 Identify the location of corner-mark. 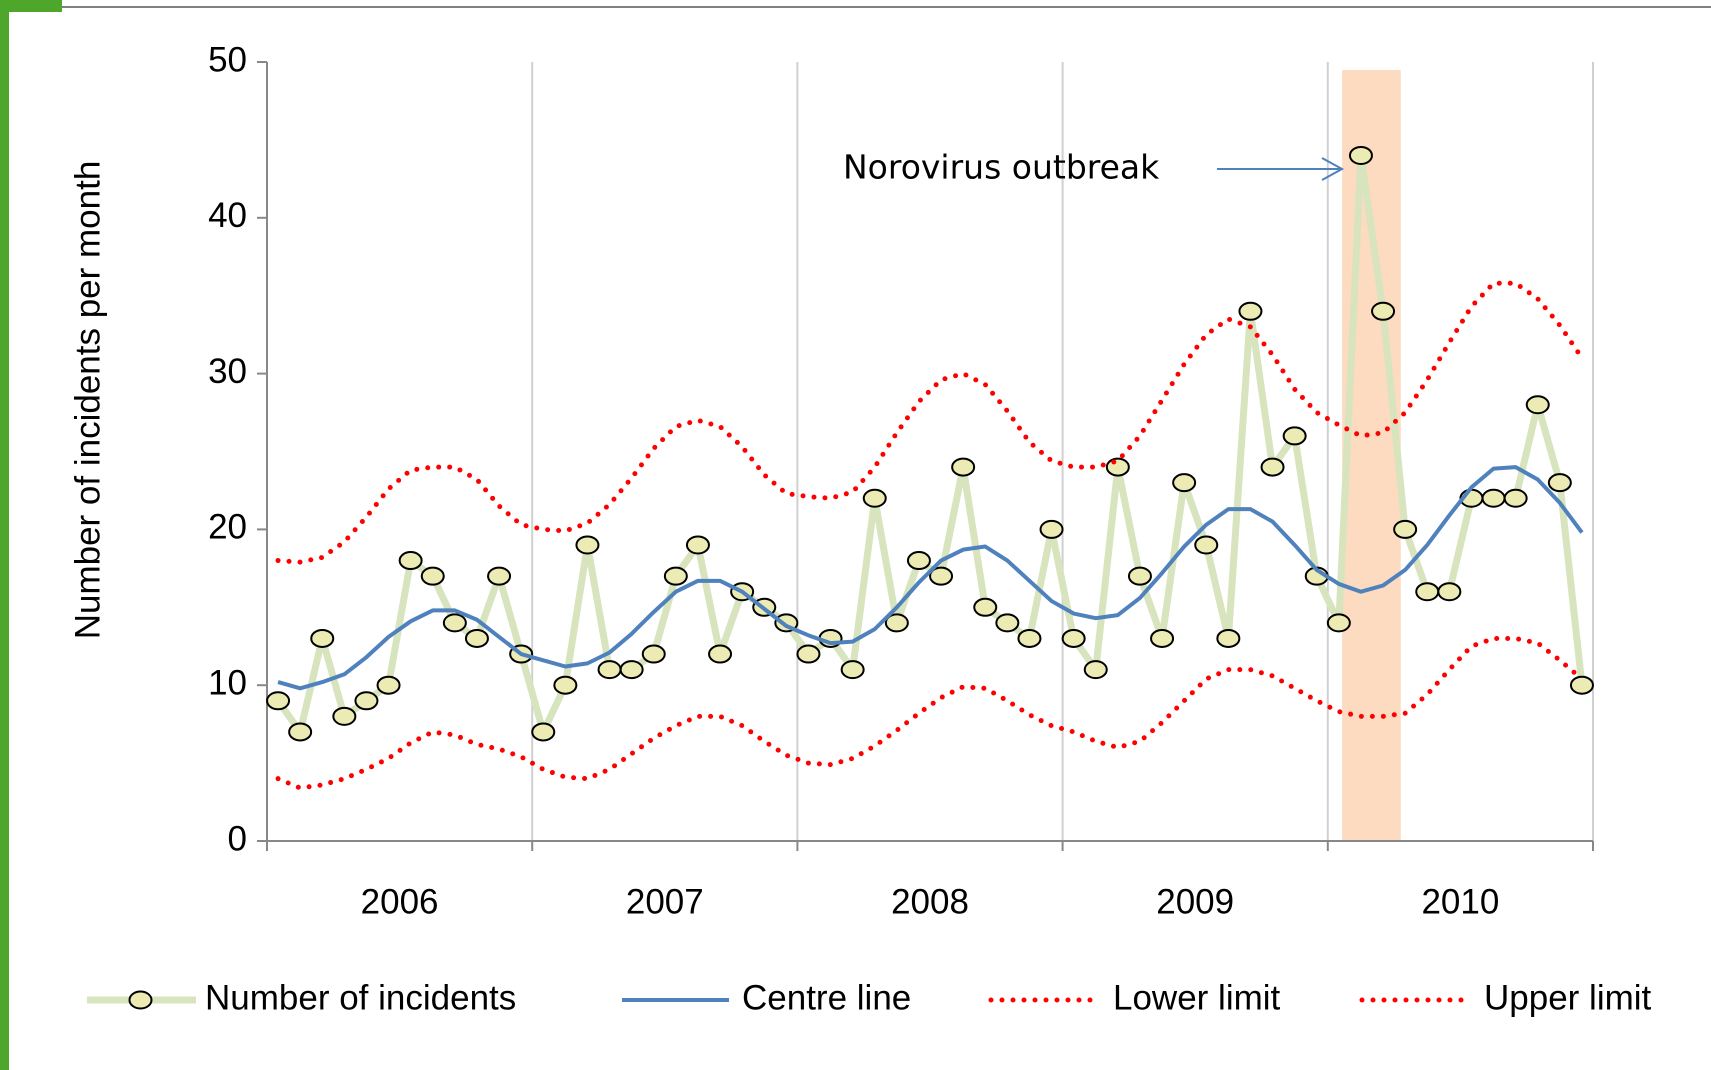
(31, 6).